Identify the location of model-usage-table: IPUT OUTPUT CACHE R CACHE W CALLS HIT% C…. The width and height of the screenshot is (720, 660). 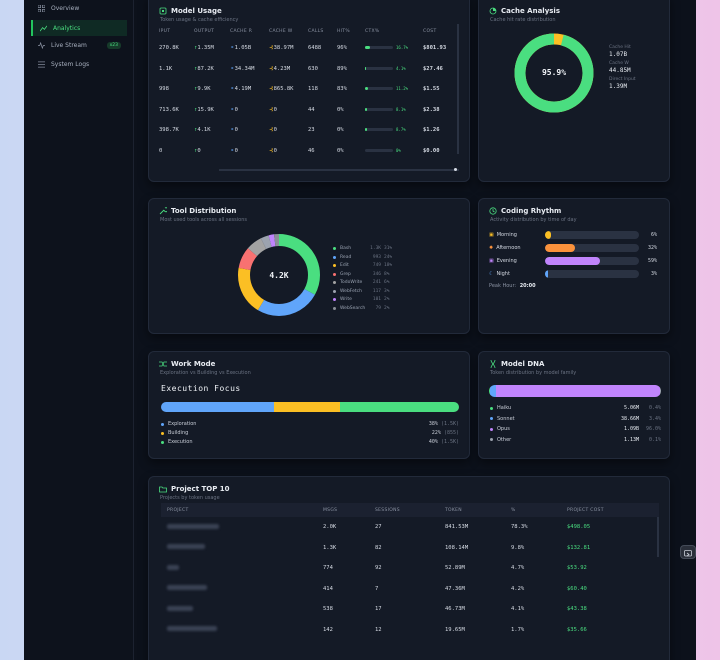
(309, 92).